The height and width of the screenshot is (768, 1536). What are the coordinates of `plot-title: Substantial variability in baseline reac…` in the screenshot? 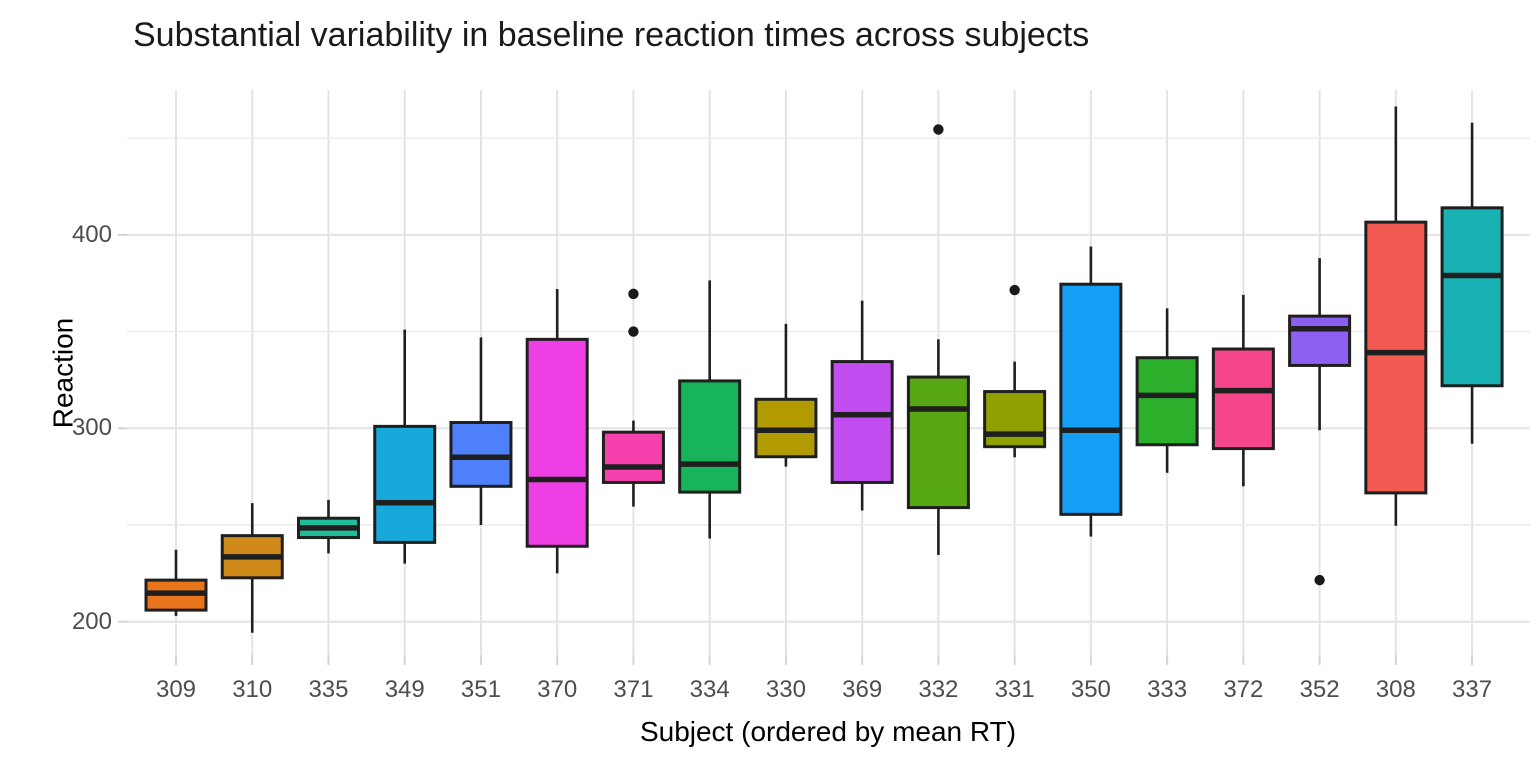 It's located at (611, 35).